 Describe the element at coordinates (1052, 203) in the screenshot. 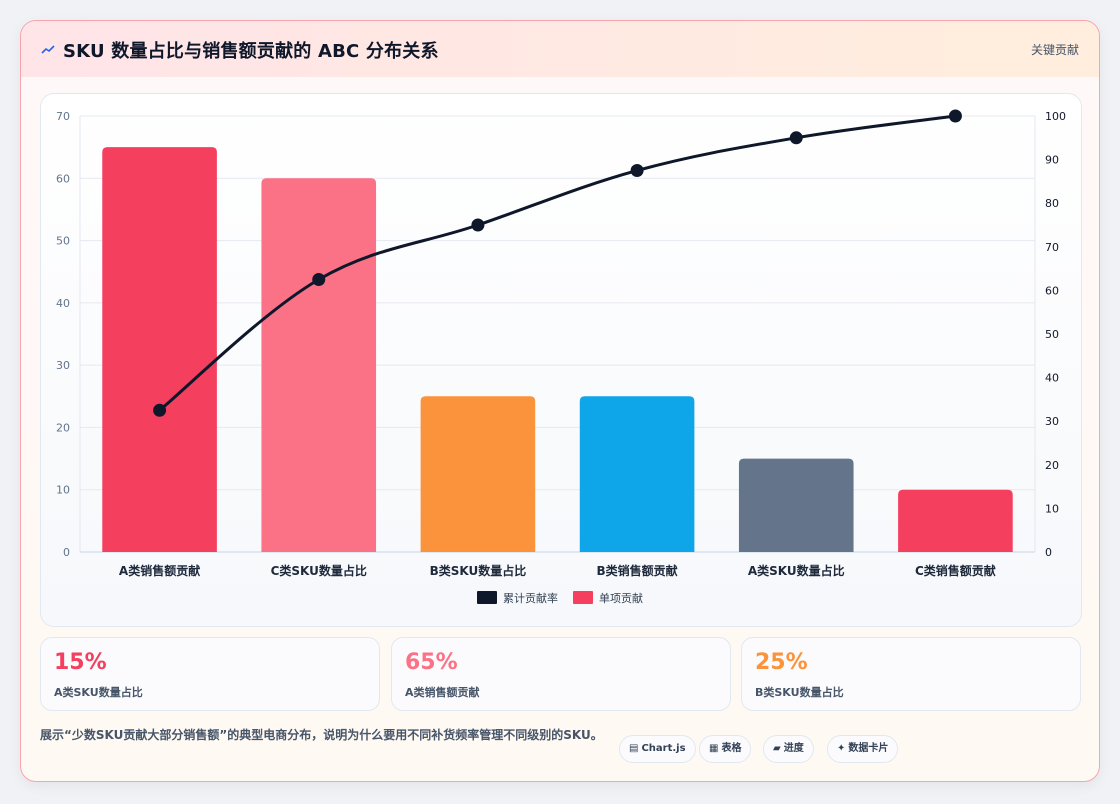

I see `y-right-tick-label: 80` at that location.